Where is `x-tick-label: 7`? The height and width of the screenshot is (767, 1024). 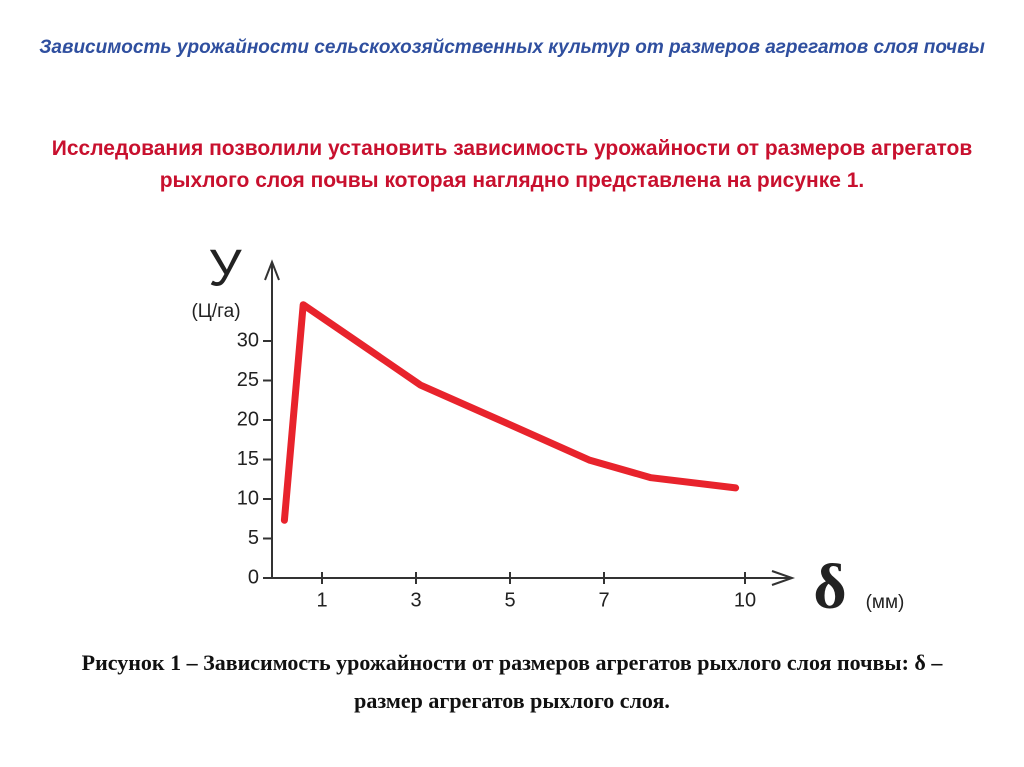 x-tick-label: 7 is located at coordinates (603, 600).